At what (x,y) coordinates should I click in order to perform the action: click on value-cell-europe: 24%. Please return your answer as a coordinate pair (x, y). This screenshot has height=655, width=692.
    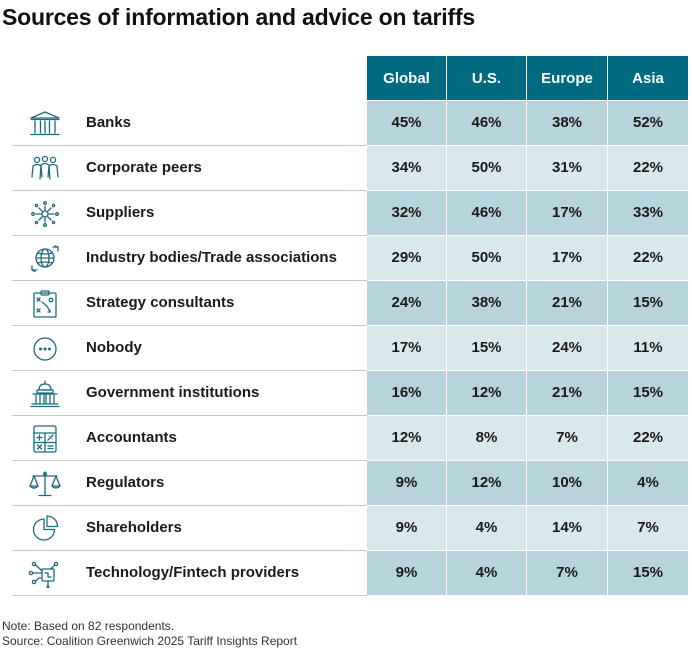
    Looking at the image, I should click on (567, 348).